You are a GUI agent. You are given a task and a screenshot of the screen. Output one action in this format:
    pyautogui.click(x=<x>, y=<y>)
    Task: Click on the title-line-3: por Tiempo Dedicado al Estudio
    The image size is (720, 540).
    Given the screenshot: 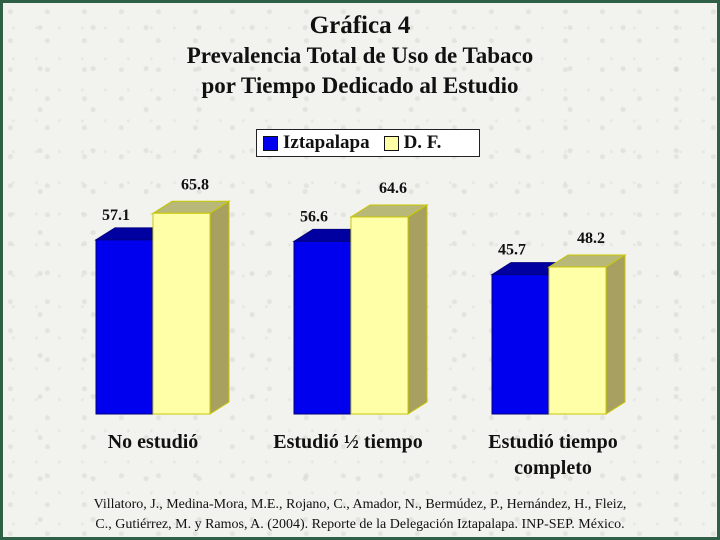 What is the action you would take?
    pyautogui.click(x=360, y=85)
    